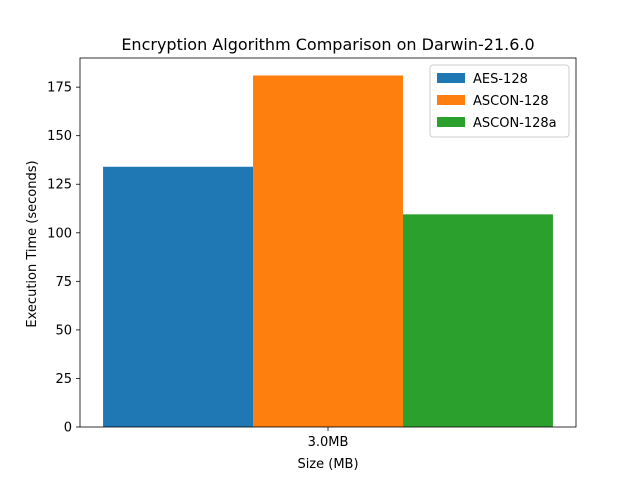 The height and width of the screenshot is (484, 640). What do you see at coordinates (327, 464) in the screenshot?
I see `x-axis-label: Size (MB)` at bounding box center [327, 464].